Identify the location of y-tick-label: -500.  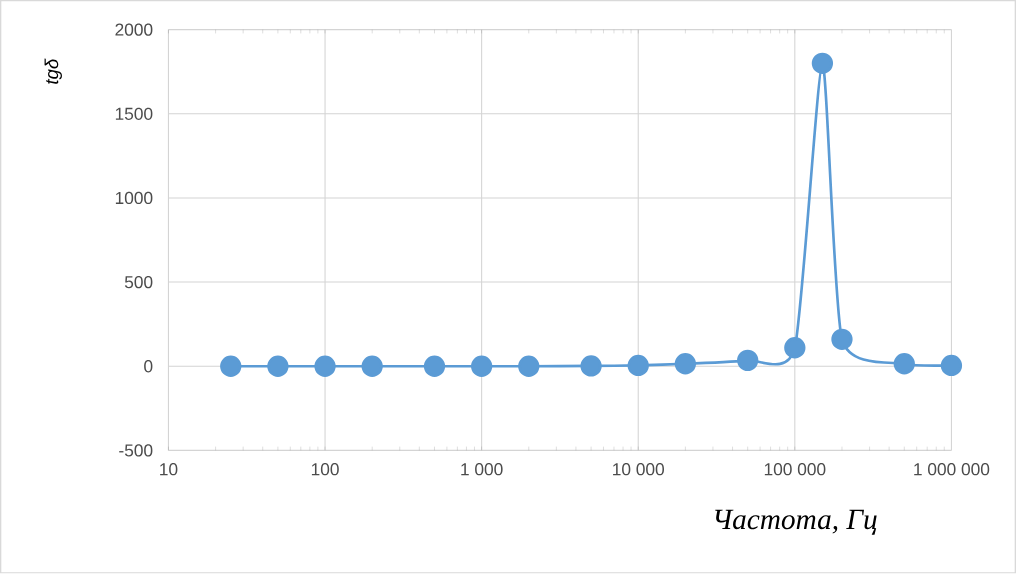
(136, 450).